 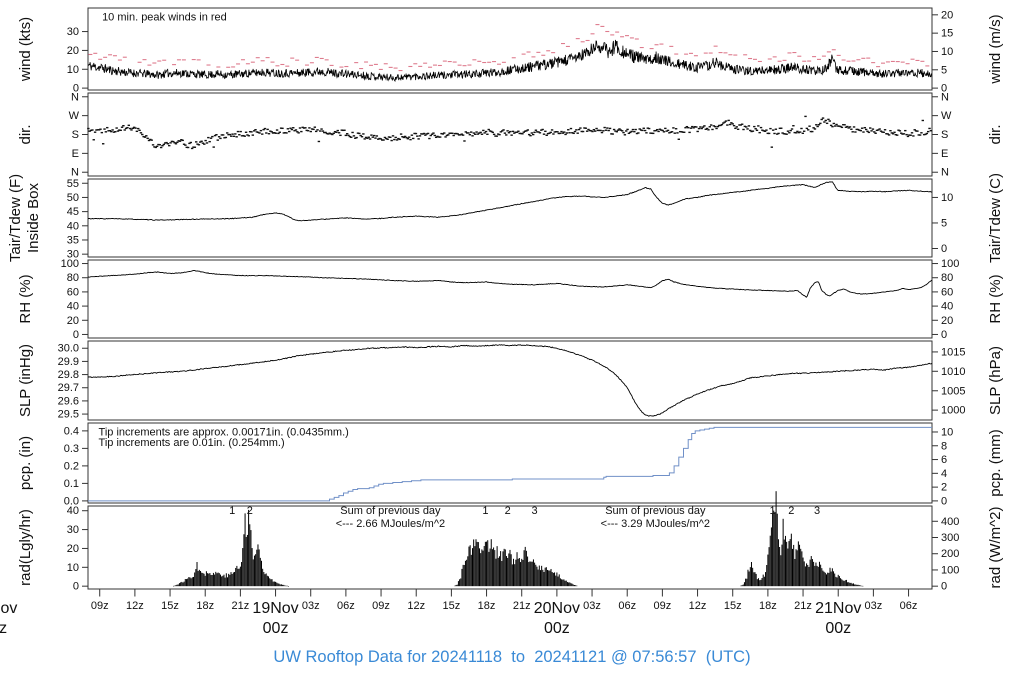 I want to click on panel-border-temp, so click(x=510, y=218).